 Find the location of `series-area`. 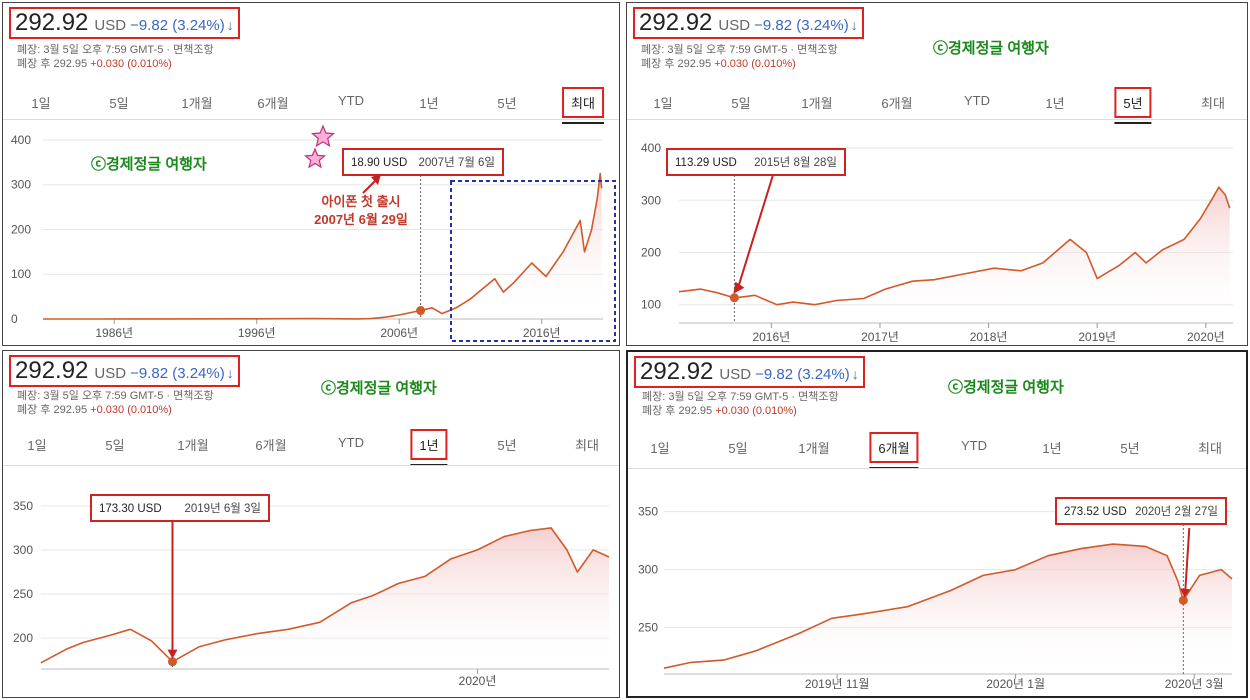

series-area is located at coordinates (948, 609).